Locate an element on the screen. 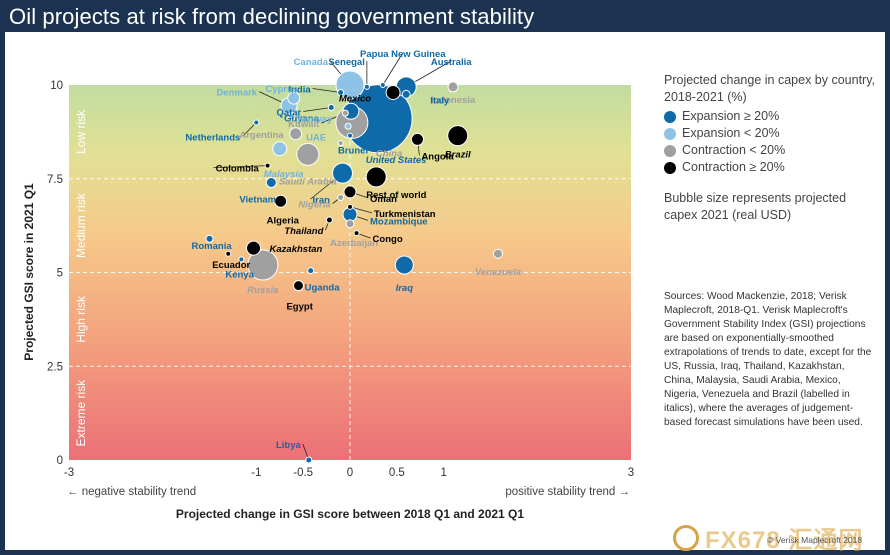 Image resolution: width=890 pixels, height=555 pixels. bubble-qatar is located at coordinates (331, 107).